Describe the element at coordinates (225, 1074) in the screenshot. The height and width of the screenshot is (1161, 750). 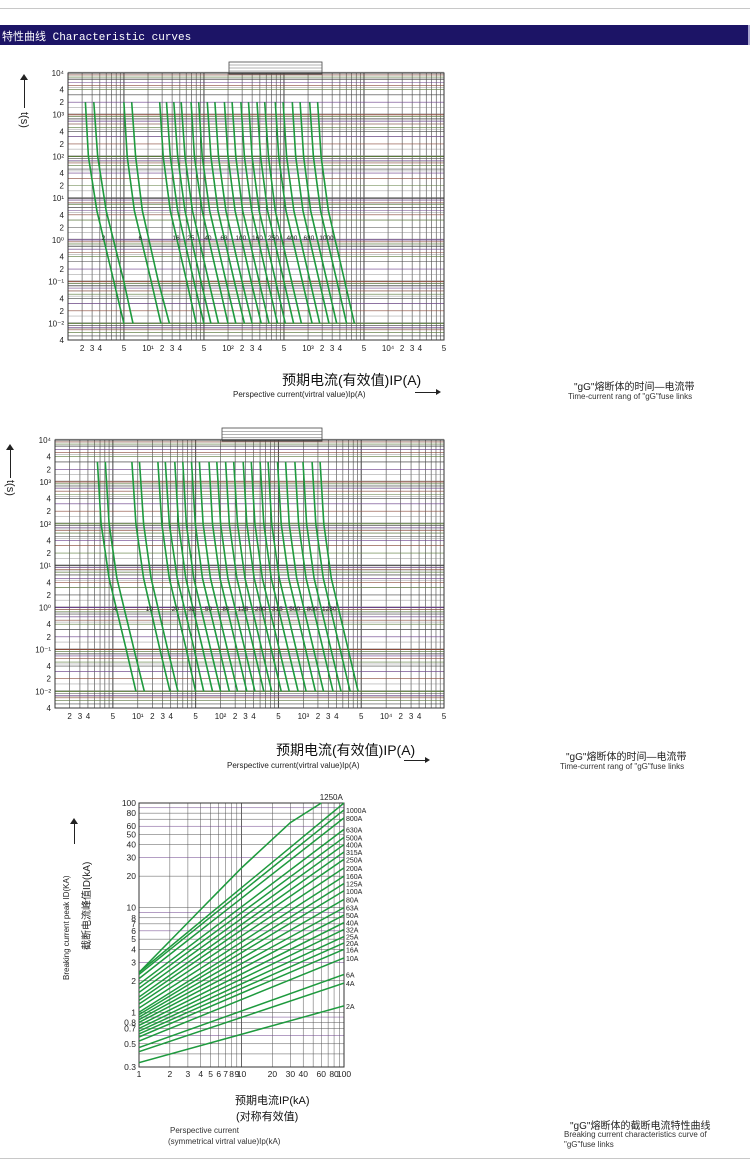
I see `chart3-x-tick-label: 7` at that location.